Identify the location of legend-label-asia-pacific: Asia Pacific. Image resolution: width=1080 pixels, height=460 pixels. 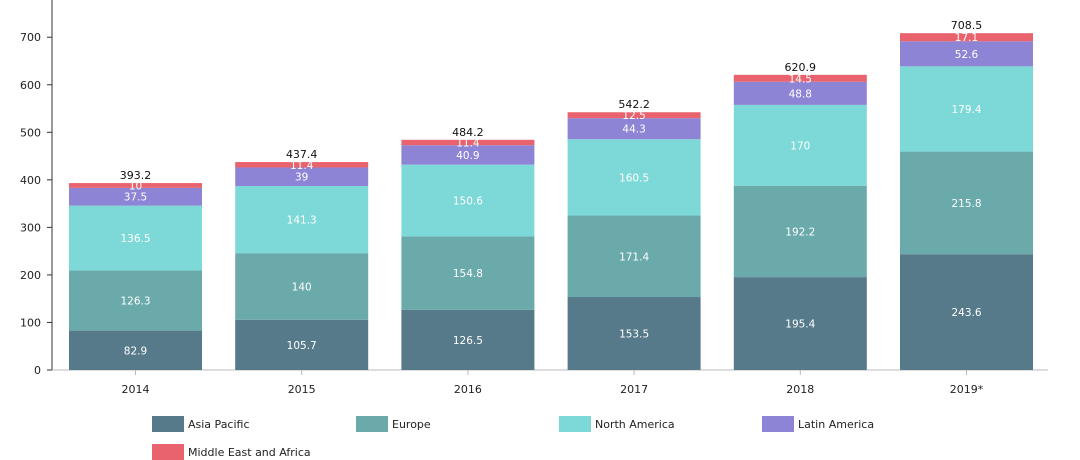
(219, 424).